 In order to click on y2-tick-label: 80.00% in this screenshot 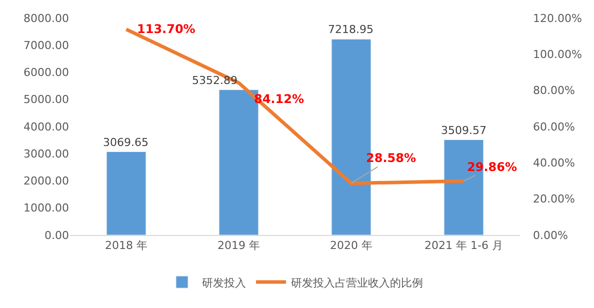, I will do `click(554, 91)`.